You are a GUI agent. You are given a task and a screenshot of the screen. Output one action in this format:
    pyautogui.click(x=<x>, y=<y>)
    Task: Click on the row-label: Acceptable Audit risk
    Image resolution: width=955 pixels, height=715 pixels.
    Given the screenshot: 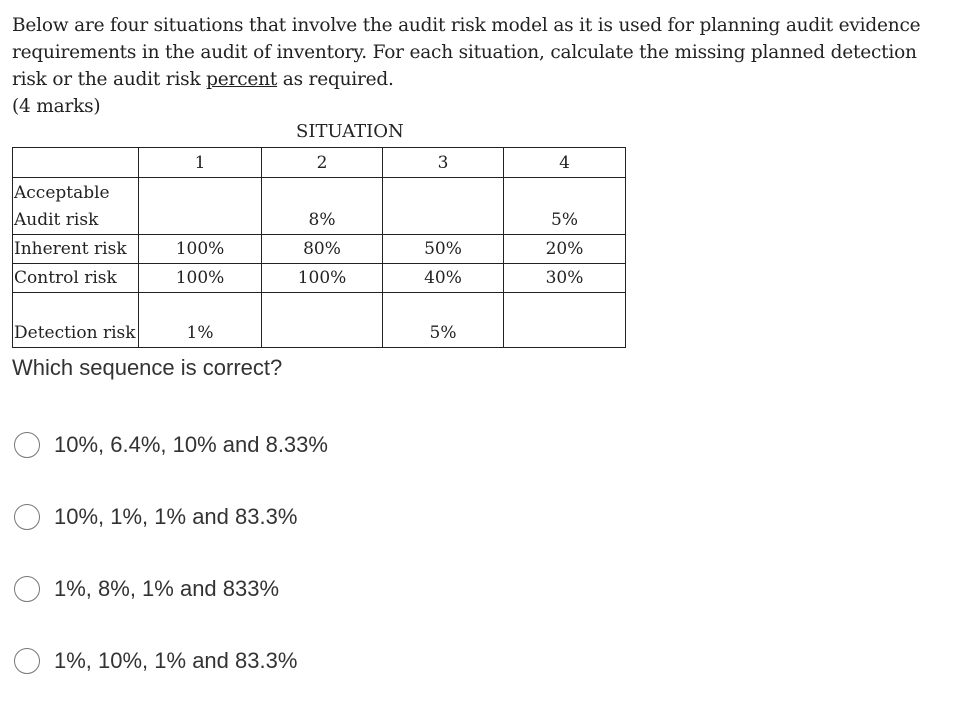 What is the action you would take?
    pyautogui.click(x=75, y=206)
    